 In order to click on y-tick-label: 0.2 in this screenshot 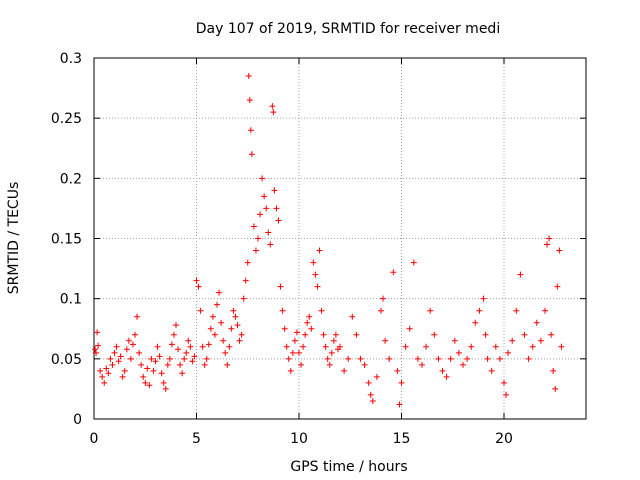, I will do `click(71, 179)`.